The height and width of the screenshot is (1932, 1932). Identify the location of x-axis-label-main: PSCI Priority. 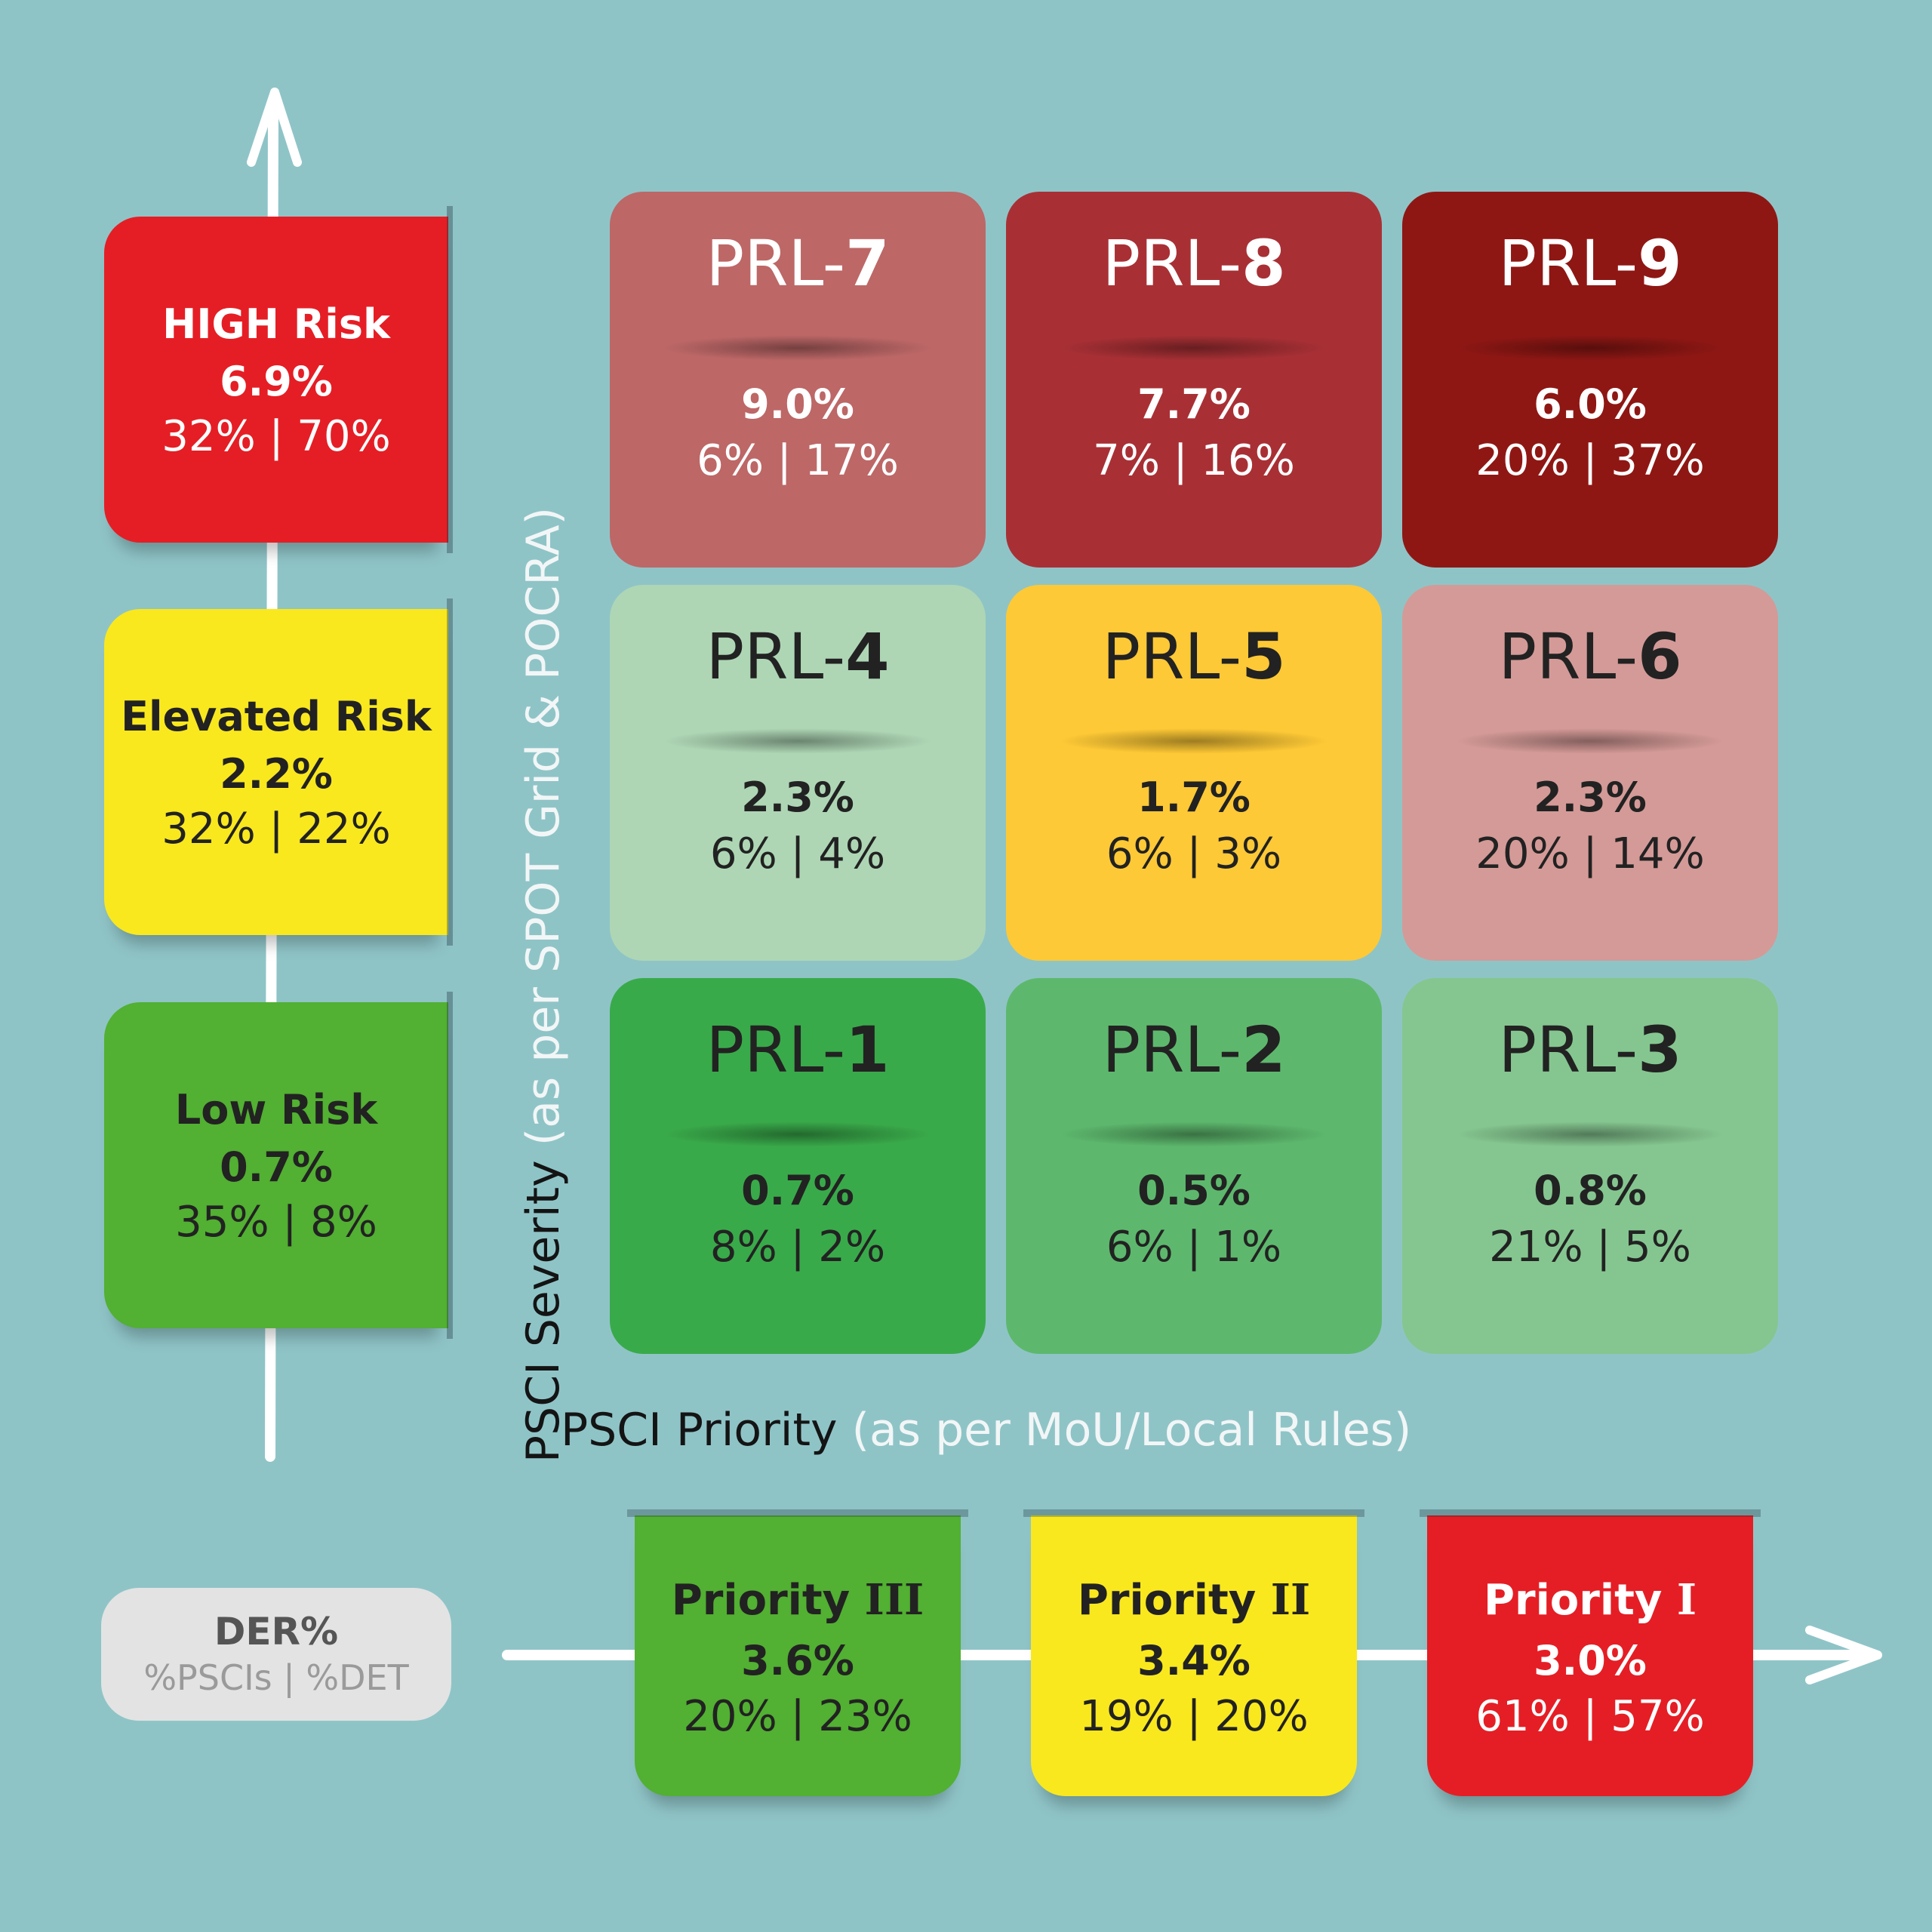
(699, 1430).